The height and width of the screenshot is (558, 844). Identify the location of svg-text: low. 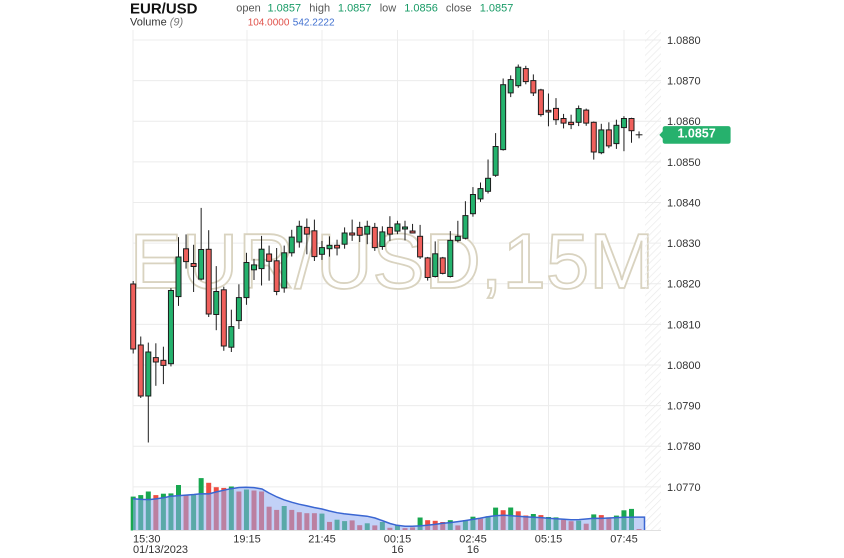
(388, 9).